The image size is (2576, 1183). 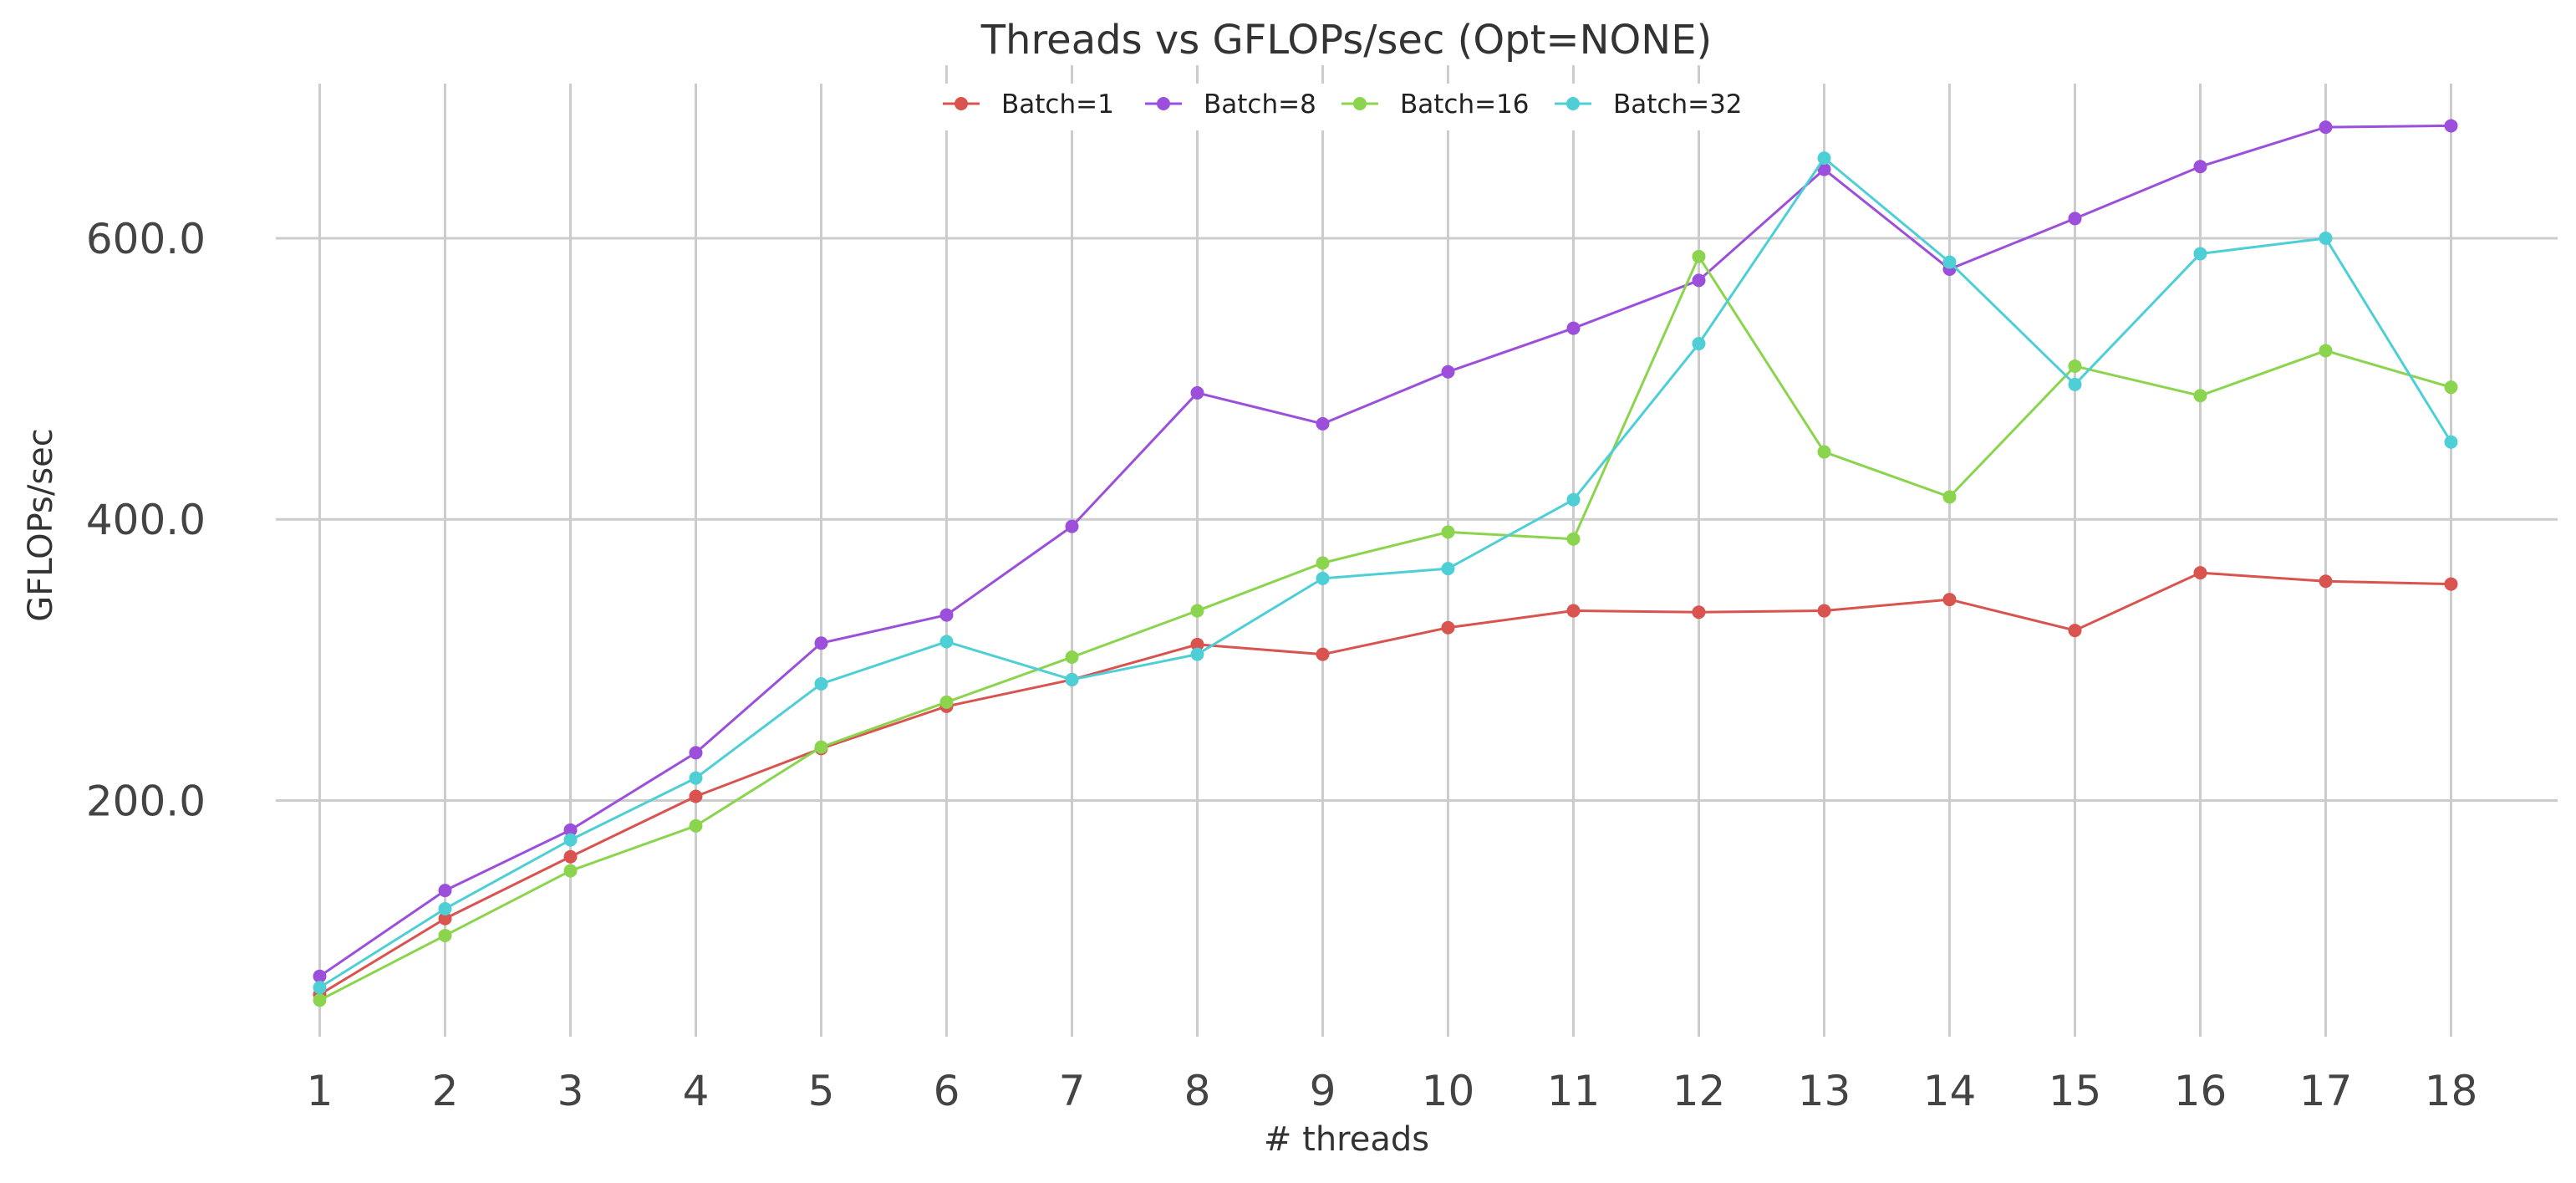 I want to click on legend-label: Batch=8, so click(x=1260, y=105).